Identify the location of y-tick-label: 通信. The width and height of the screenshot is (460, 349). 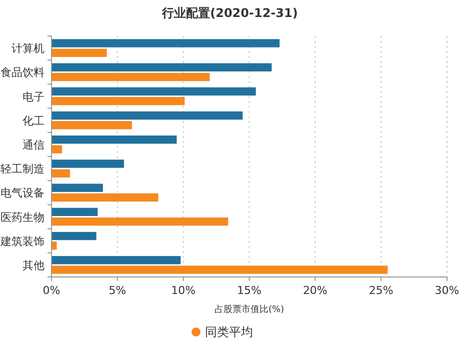
(33, 145).